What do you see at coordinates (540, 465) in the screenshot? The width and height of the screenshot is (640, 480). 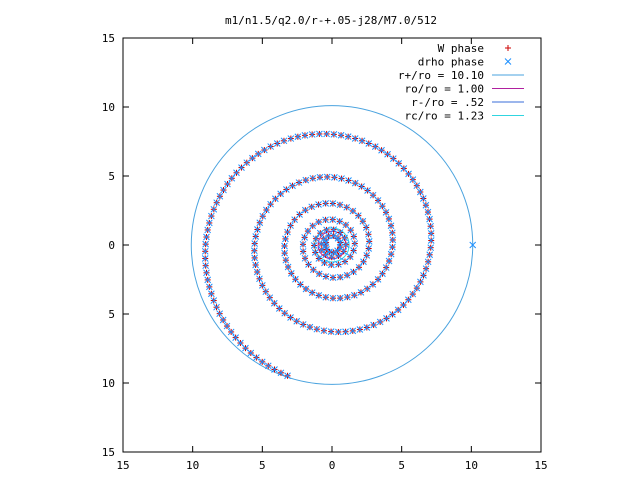 I see `x-tick-label: 15` at bounding box center [540, 465].